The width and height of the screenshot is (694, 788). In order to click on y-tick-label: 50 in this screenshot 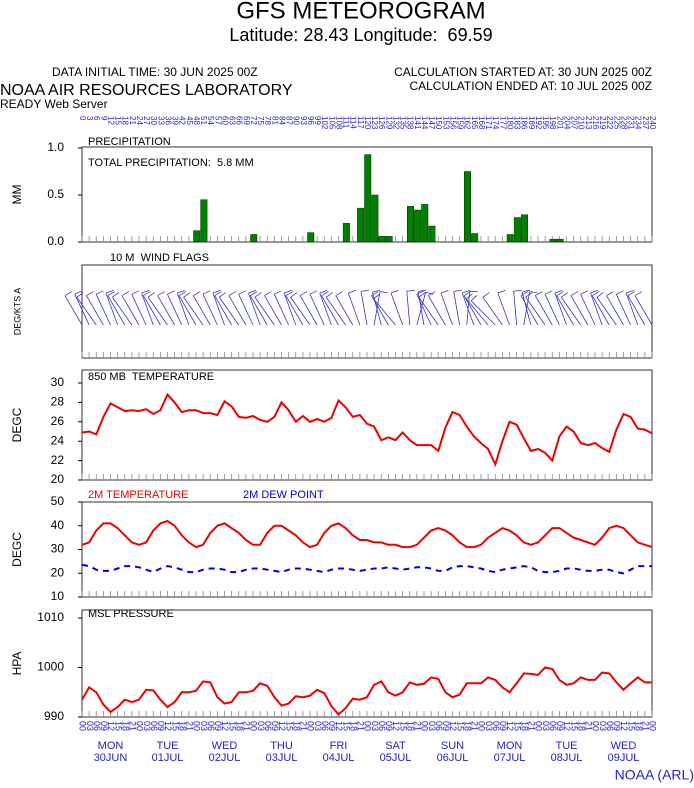, I will do `click(58, 501)`.